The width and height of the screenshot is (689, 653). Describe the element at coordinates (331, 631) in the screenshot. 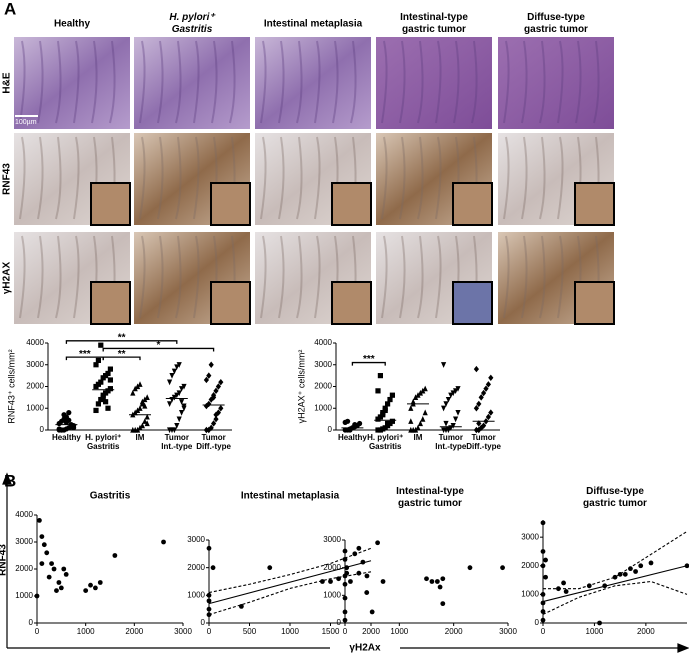

I see `x-tick-label: 1500` at that location.